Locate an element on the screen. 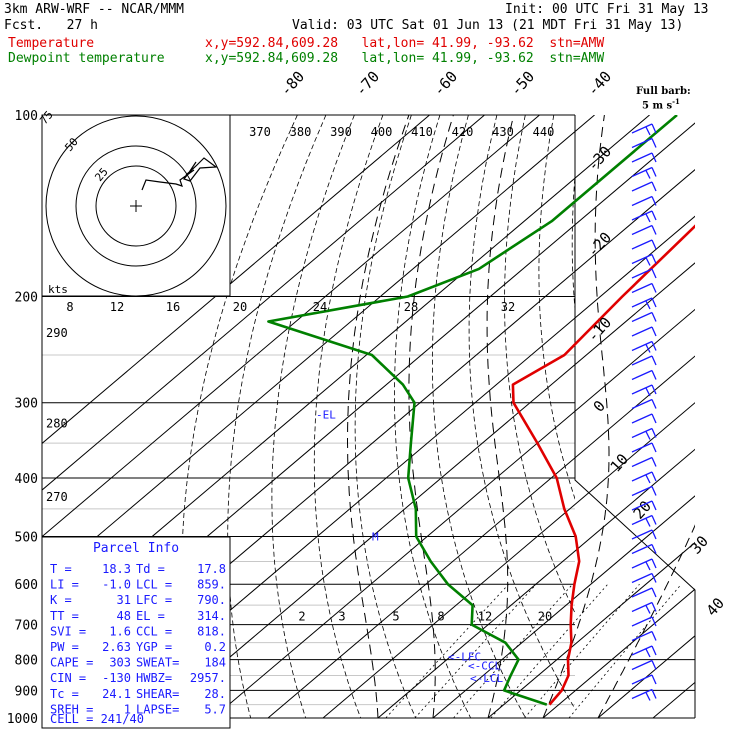 Image resolution: width=740 pixels, height=740 pixels. mixing-ratio-label: 2 is located at coordinates (301, 617).